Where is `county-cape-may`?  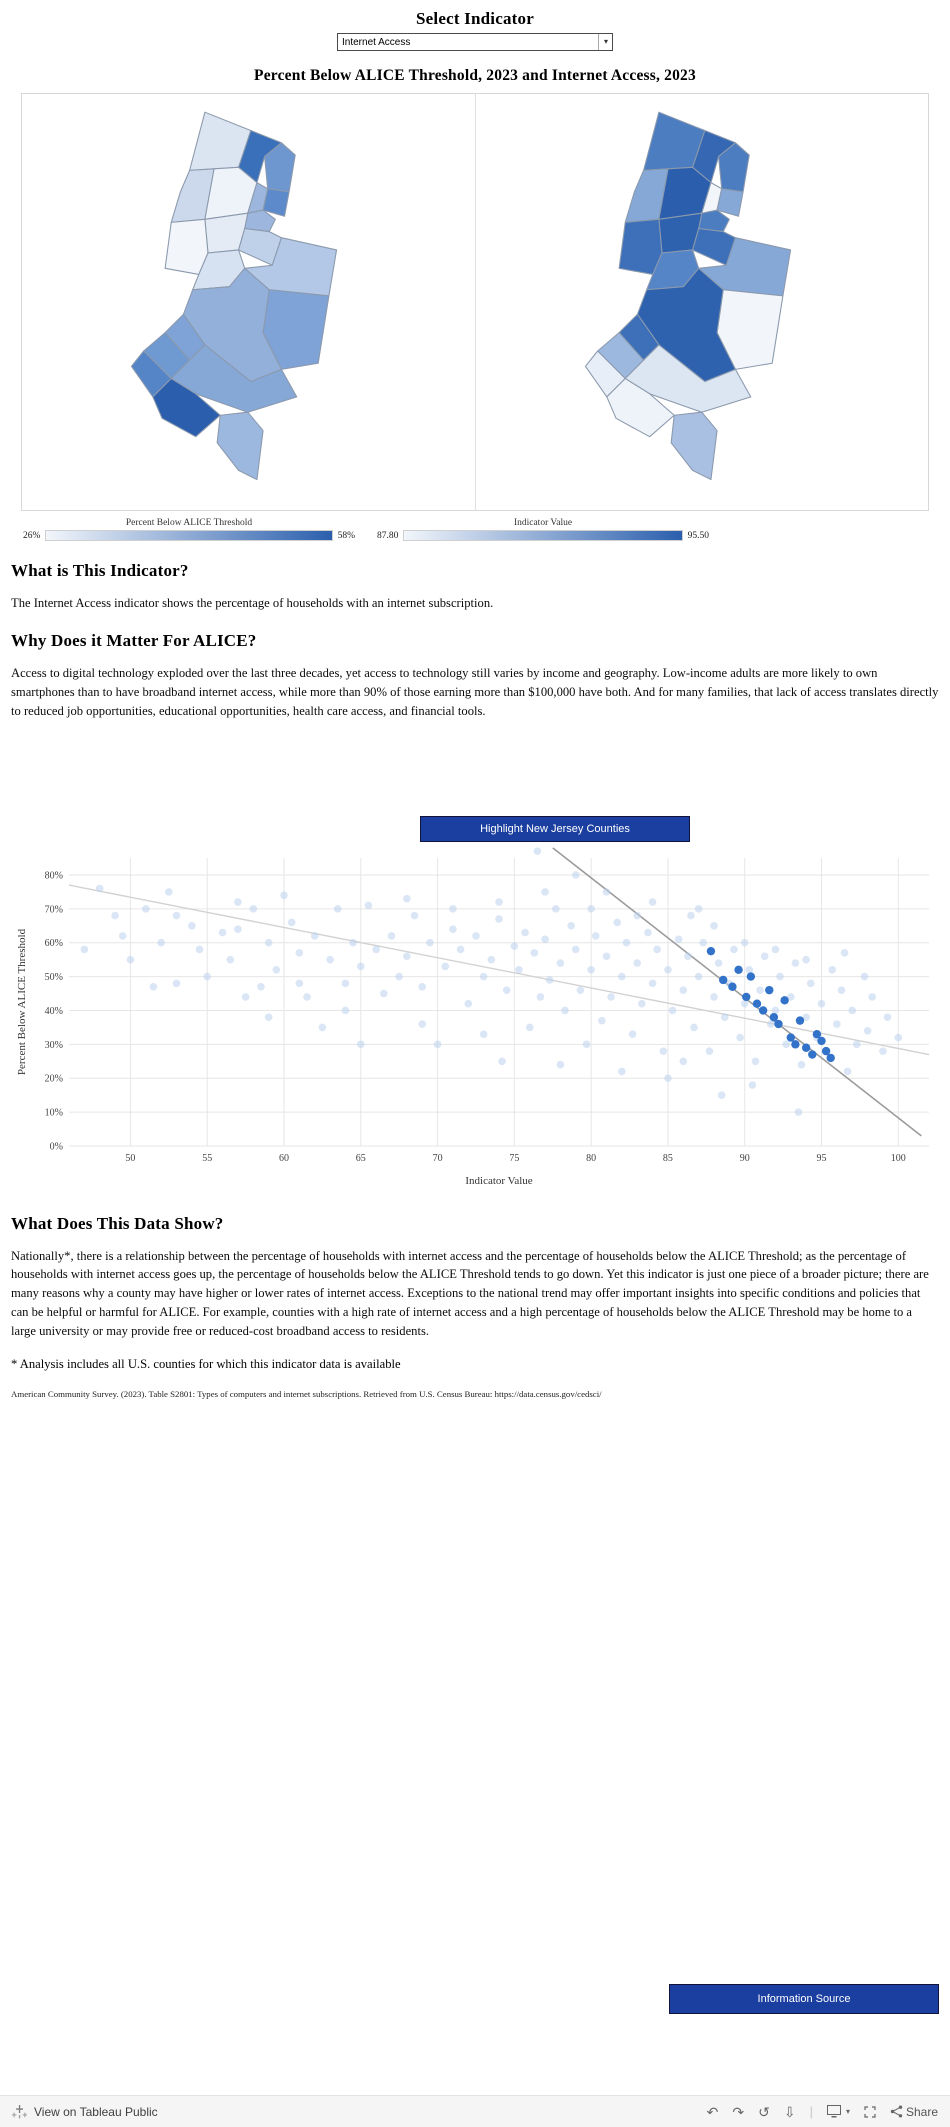
county-cape-may is located at coordinates (694, 446).